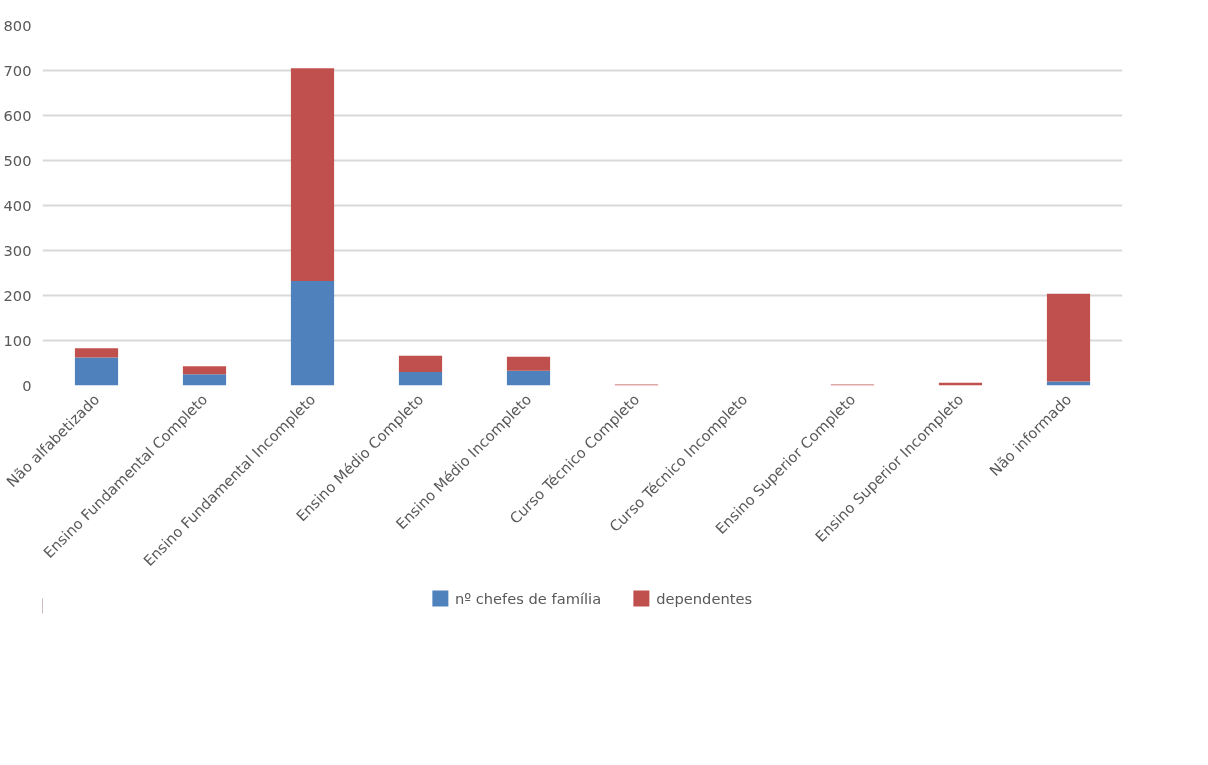 This screenshot has width=1208, height=765. What do you see at coordinates (17, 250) in the screenshot?
I see `y-tick-label: 300` at bounding box center [17, 250].